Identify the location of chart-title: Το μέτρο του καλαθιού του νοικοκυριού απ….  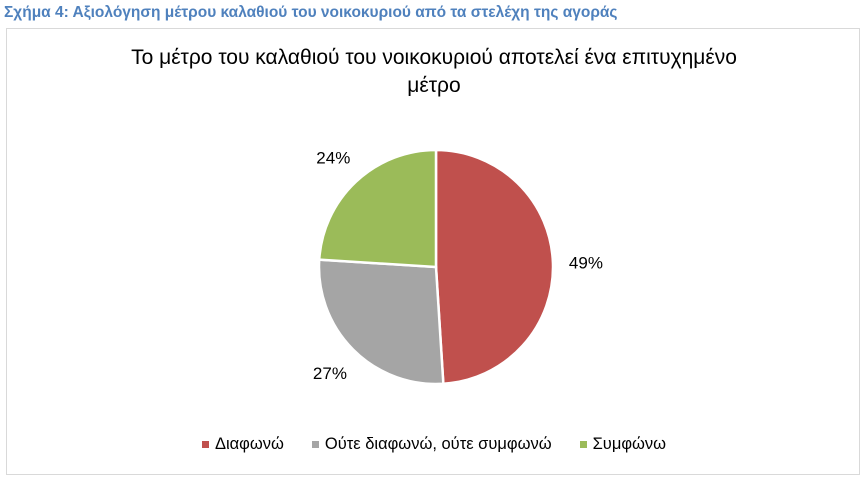
(434, 72).